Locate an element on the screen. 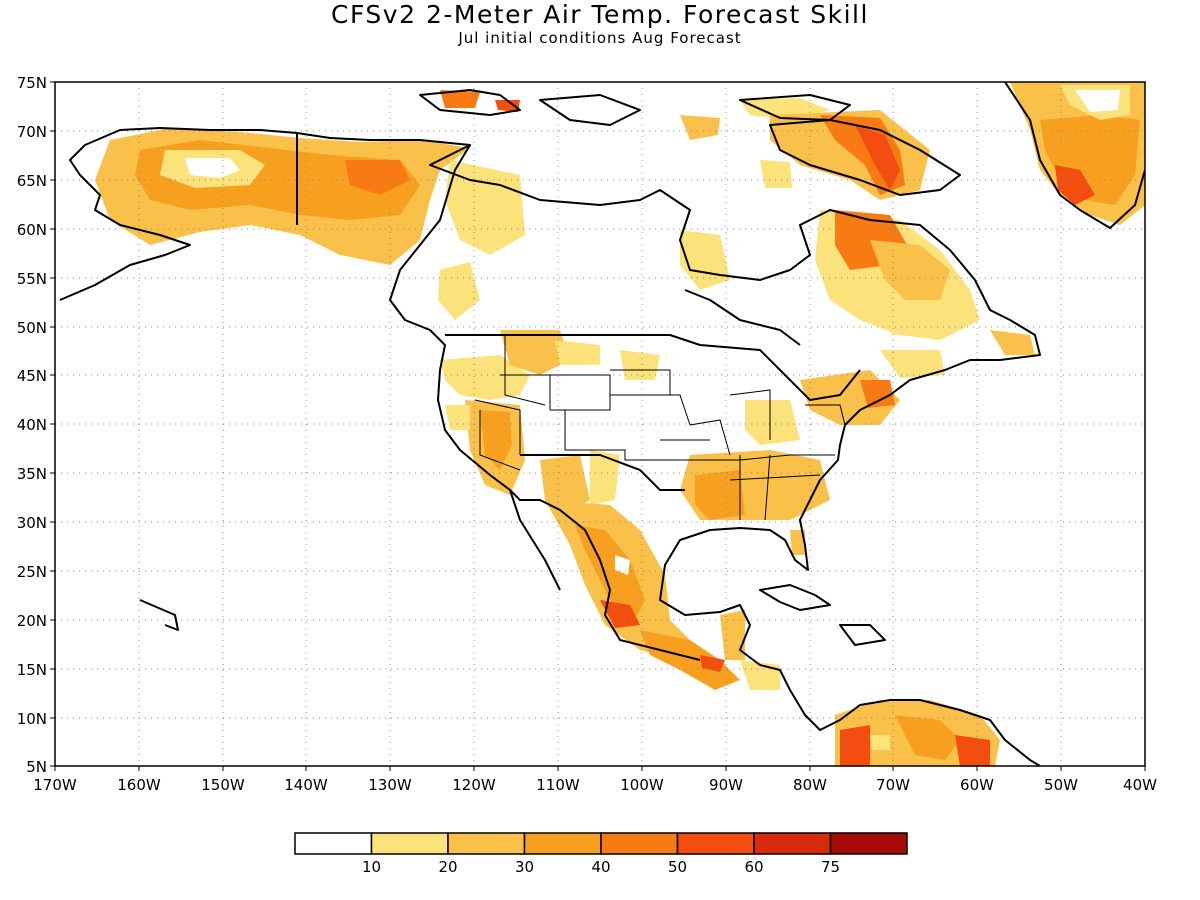  map-subtitle: Jul initial conditions Aug Forecast is located at coordinates (600, 38).